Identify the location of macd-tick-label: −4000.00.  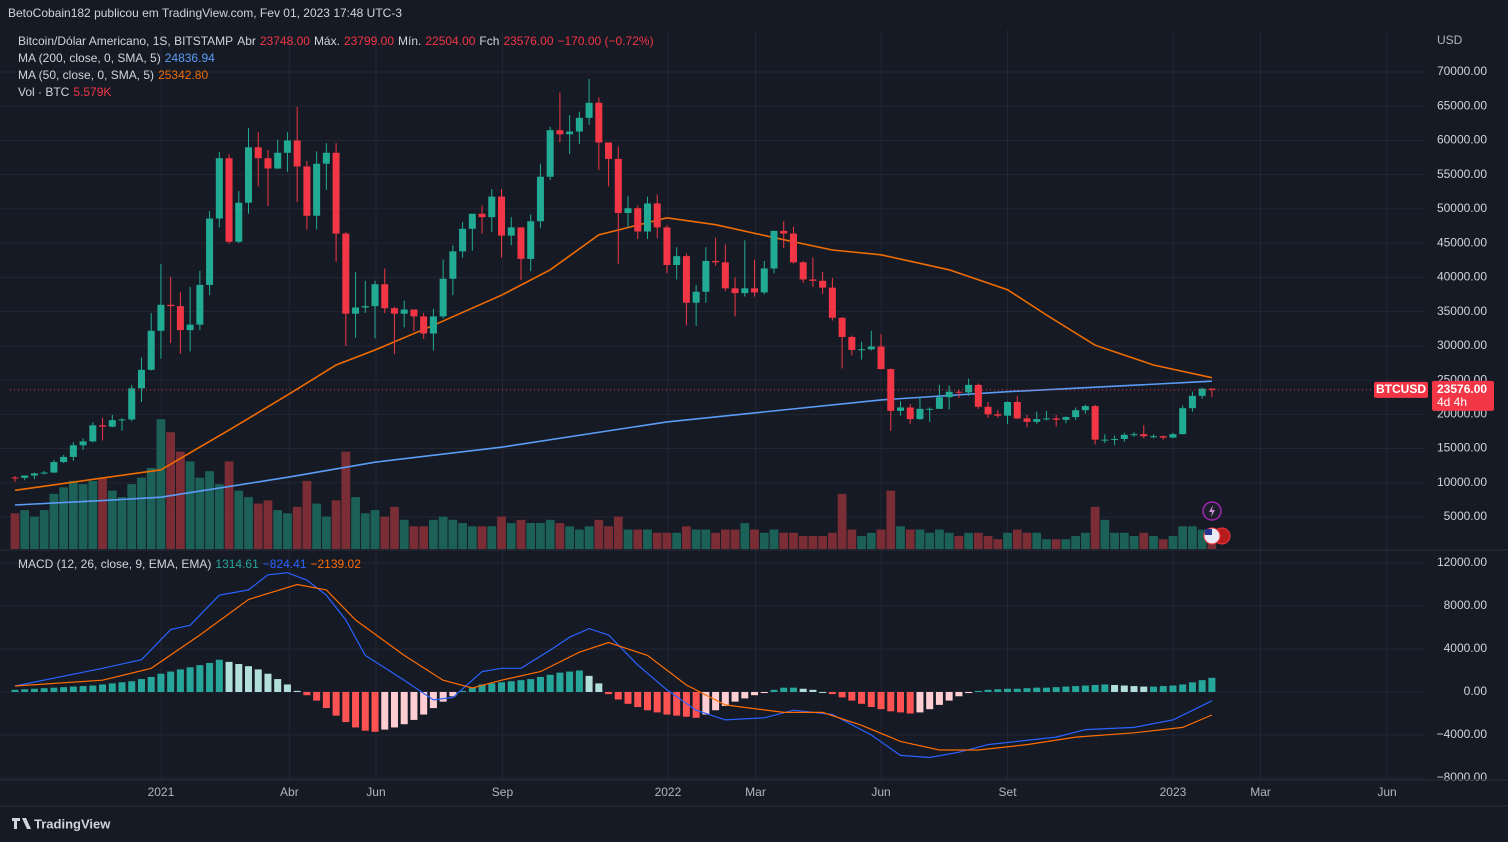
(1462, 734).